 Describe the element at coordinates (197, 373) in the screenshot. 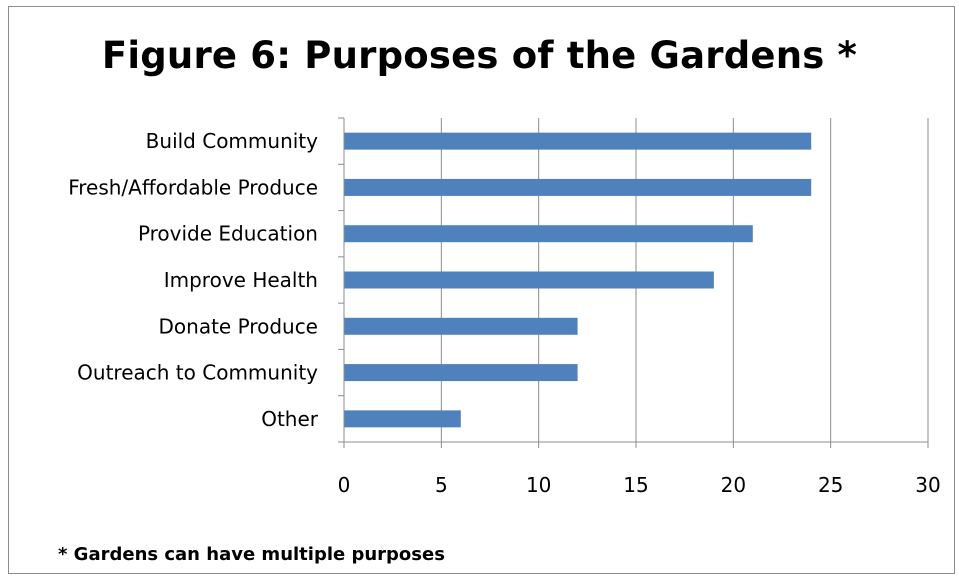

I see `category-label: Outreach to Community` at that location.